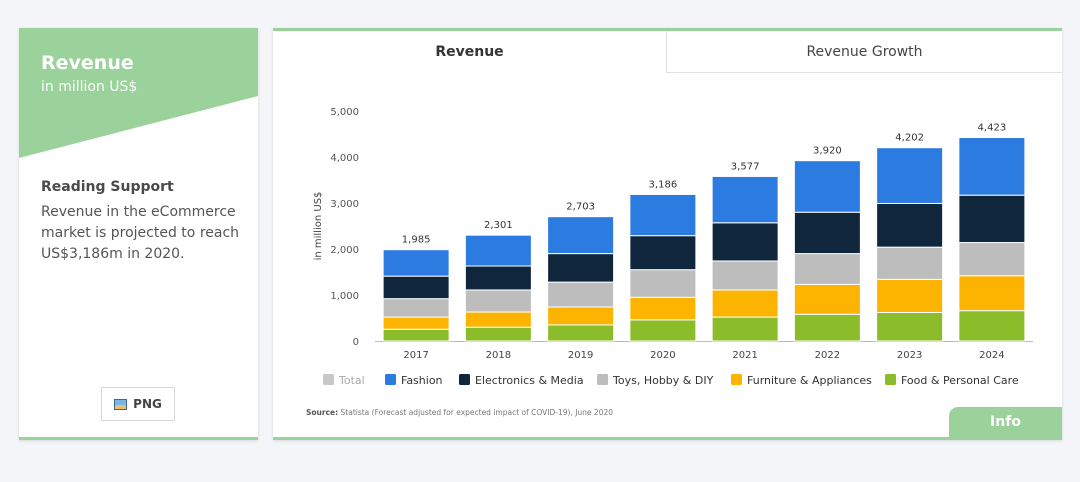  I want to click on x-tick-label: 2023, so click(909, 355).